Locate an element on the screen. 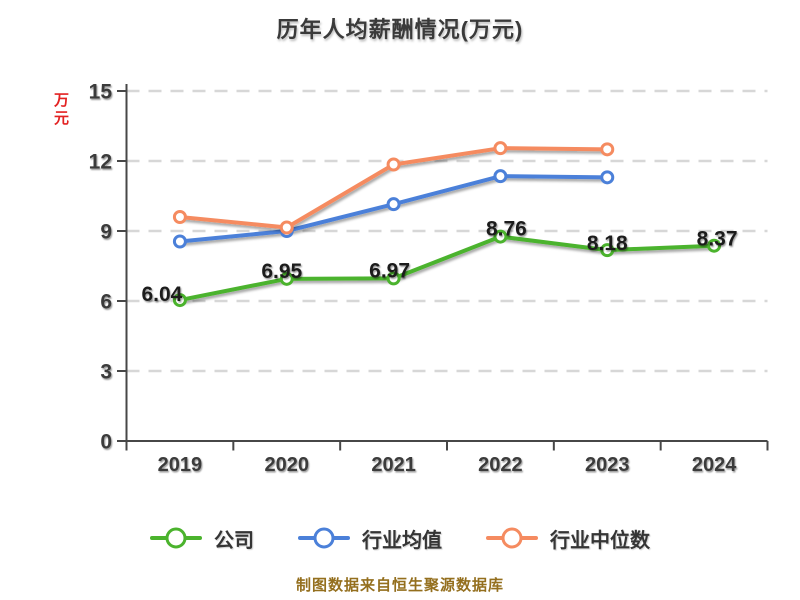 The image size is (800, 600). legend-label: 行业均值 is located at coordinates (402, 540).